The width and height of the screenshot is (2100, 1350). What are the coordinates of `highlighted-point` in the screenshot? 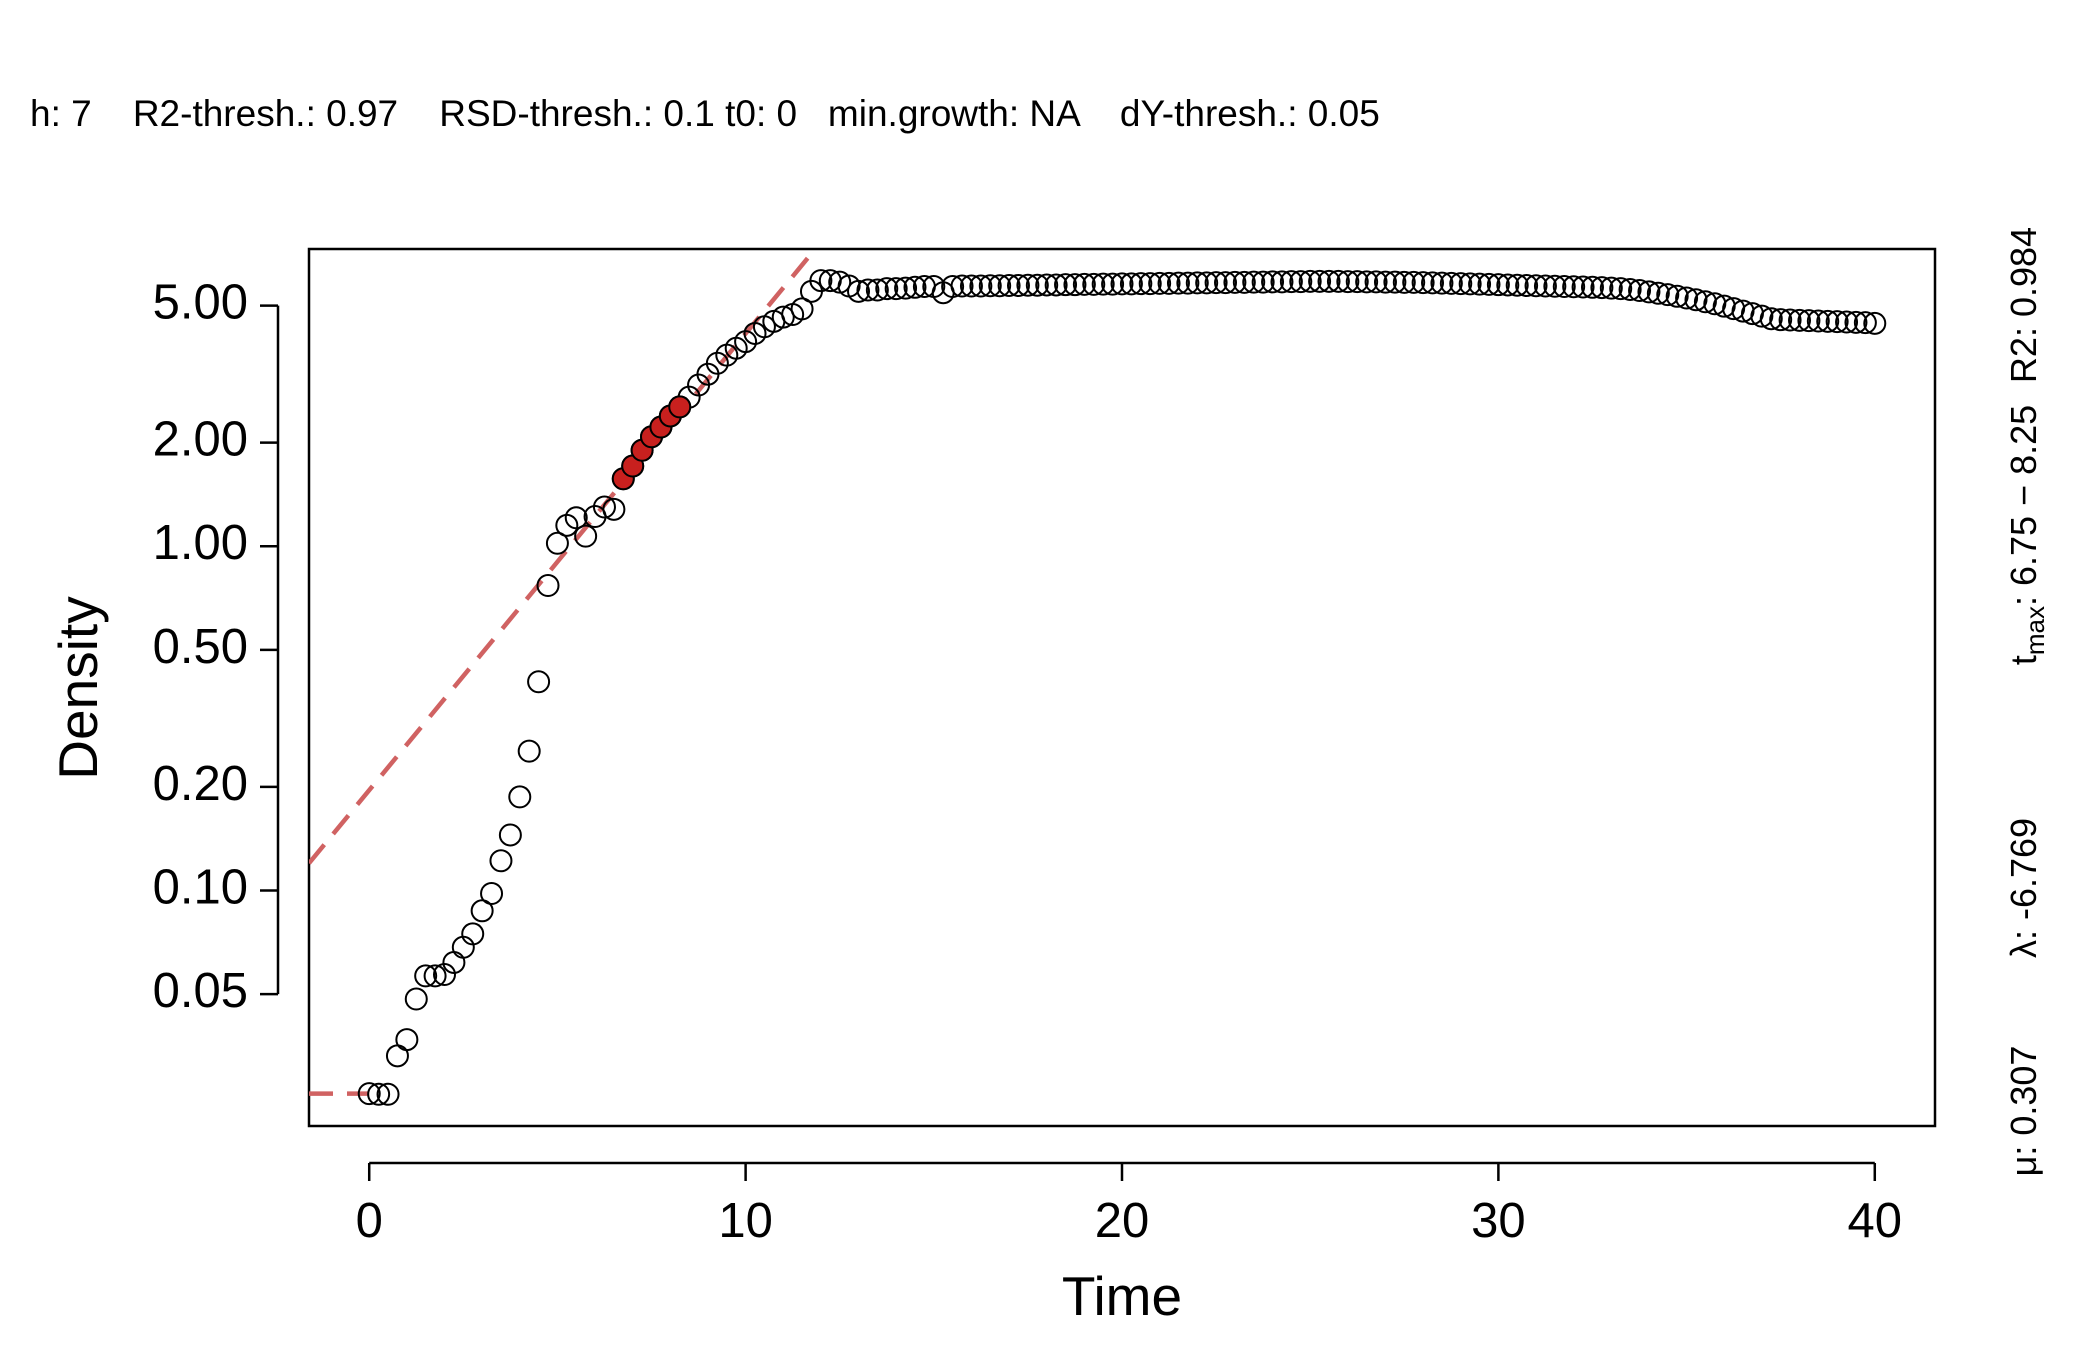 It's located at (680, 407).